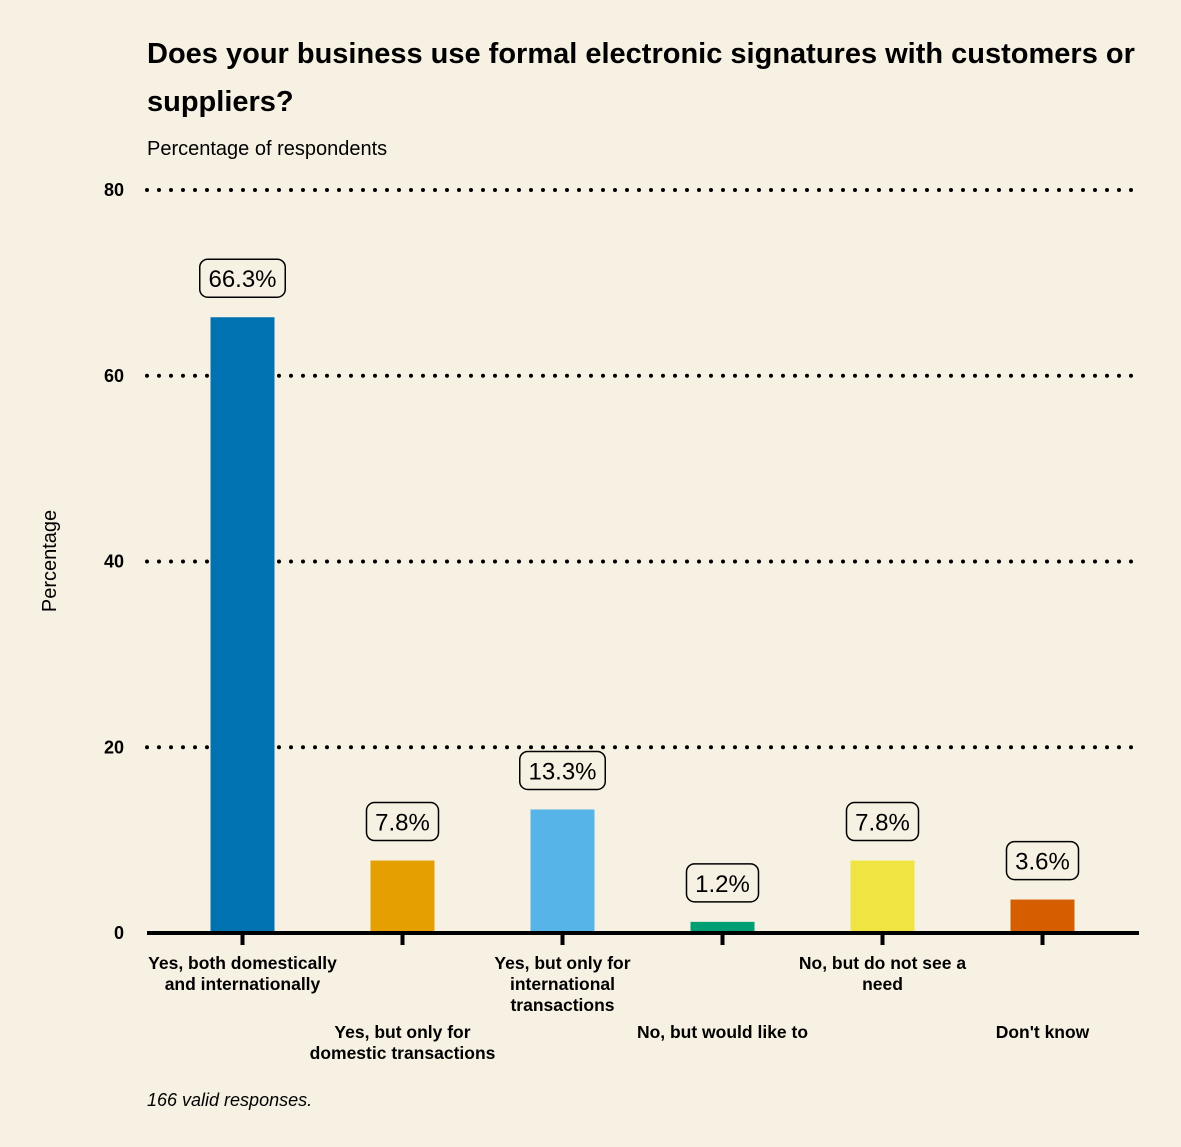  Describe the element at coordinates (230, 1100) in the screenshot. I see `footnote: 166 valid responses.` at that location.